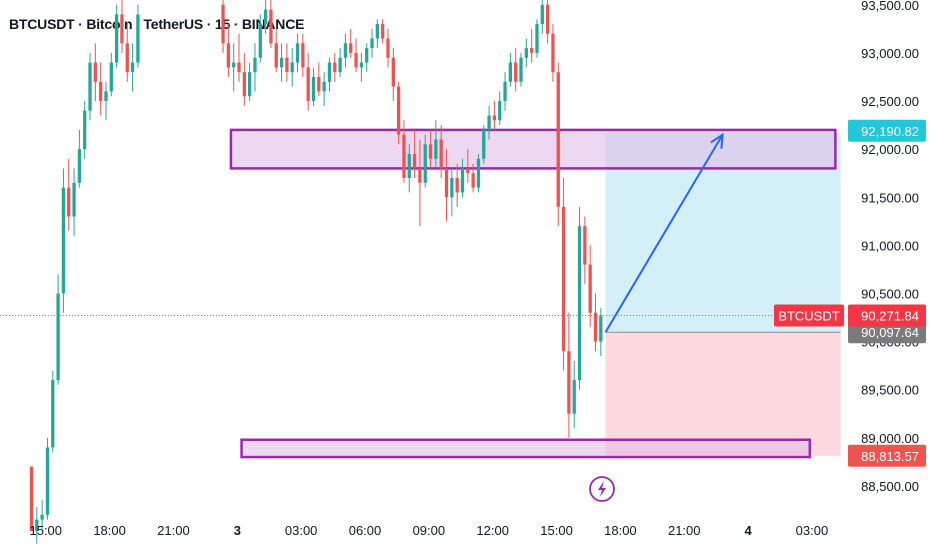 Image resolution: width=932 pixels, height=550 pixels. Describe the element at coordinates (526, 448) in the screenshot. I see `support-zone` at that location.